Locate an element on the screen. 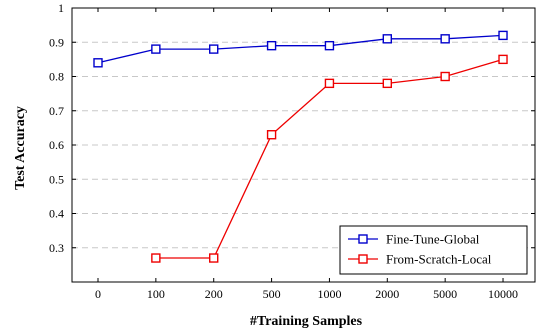  x-tick-label: 5000 is located at coordinates (445, 294).